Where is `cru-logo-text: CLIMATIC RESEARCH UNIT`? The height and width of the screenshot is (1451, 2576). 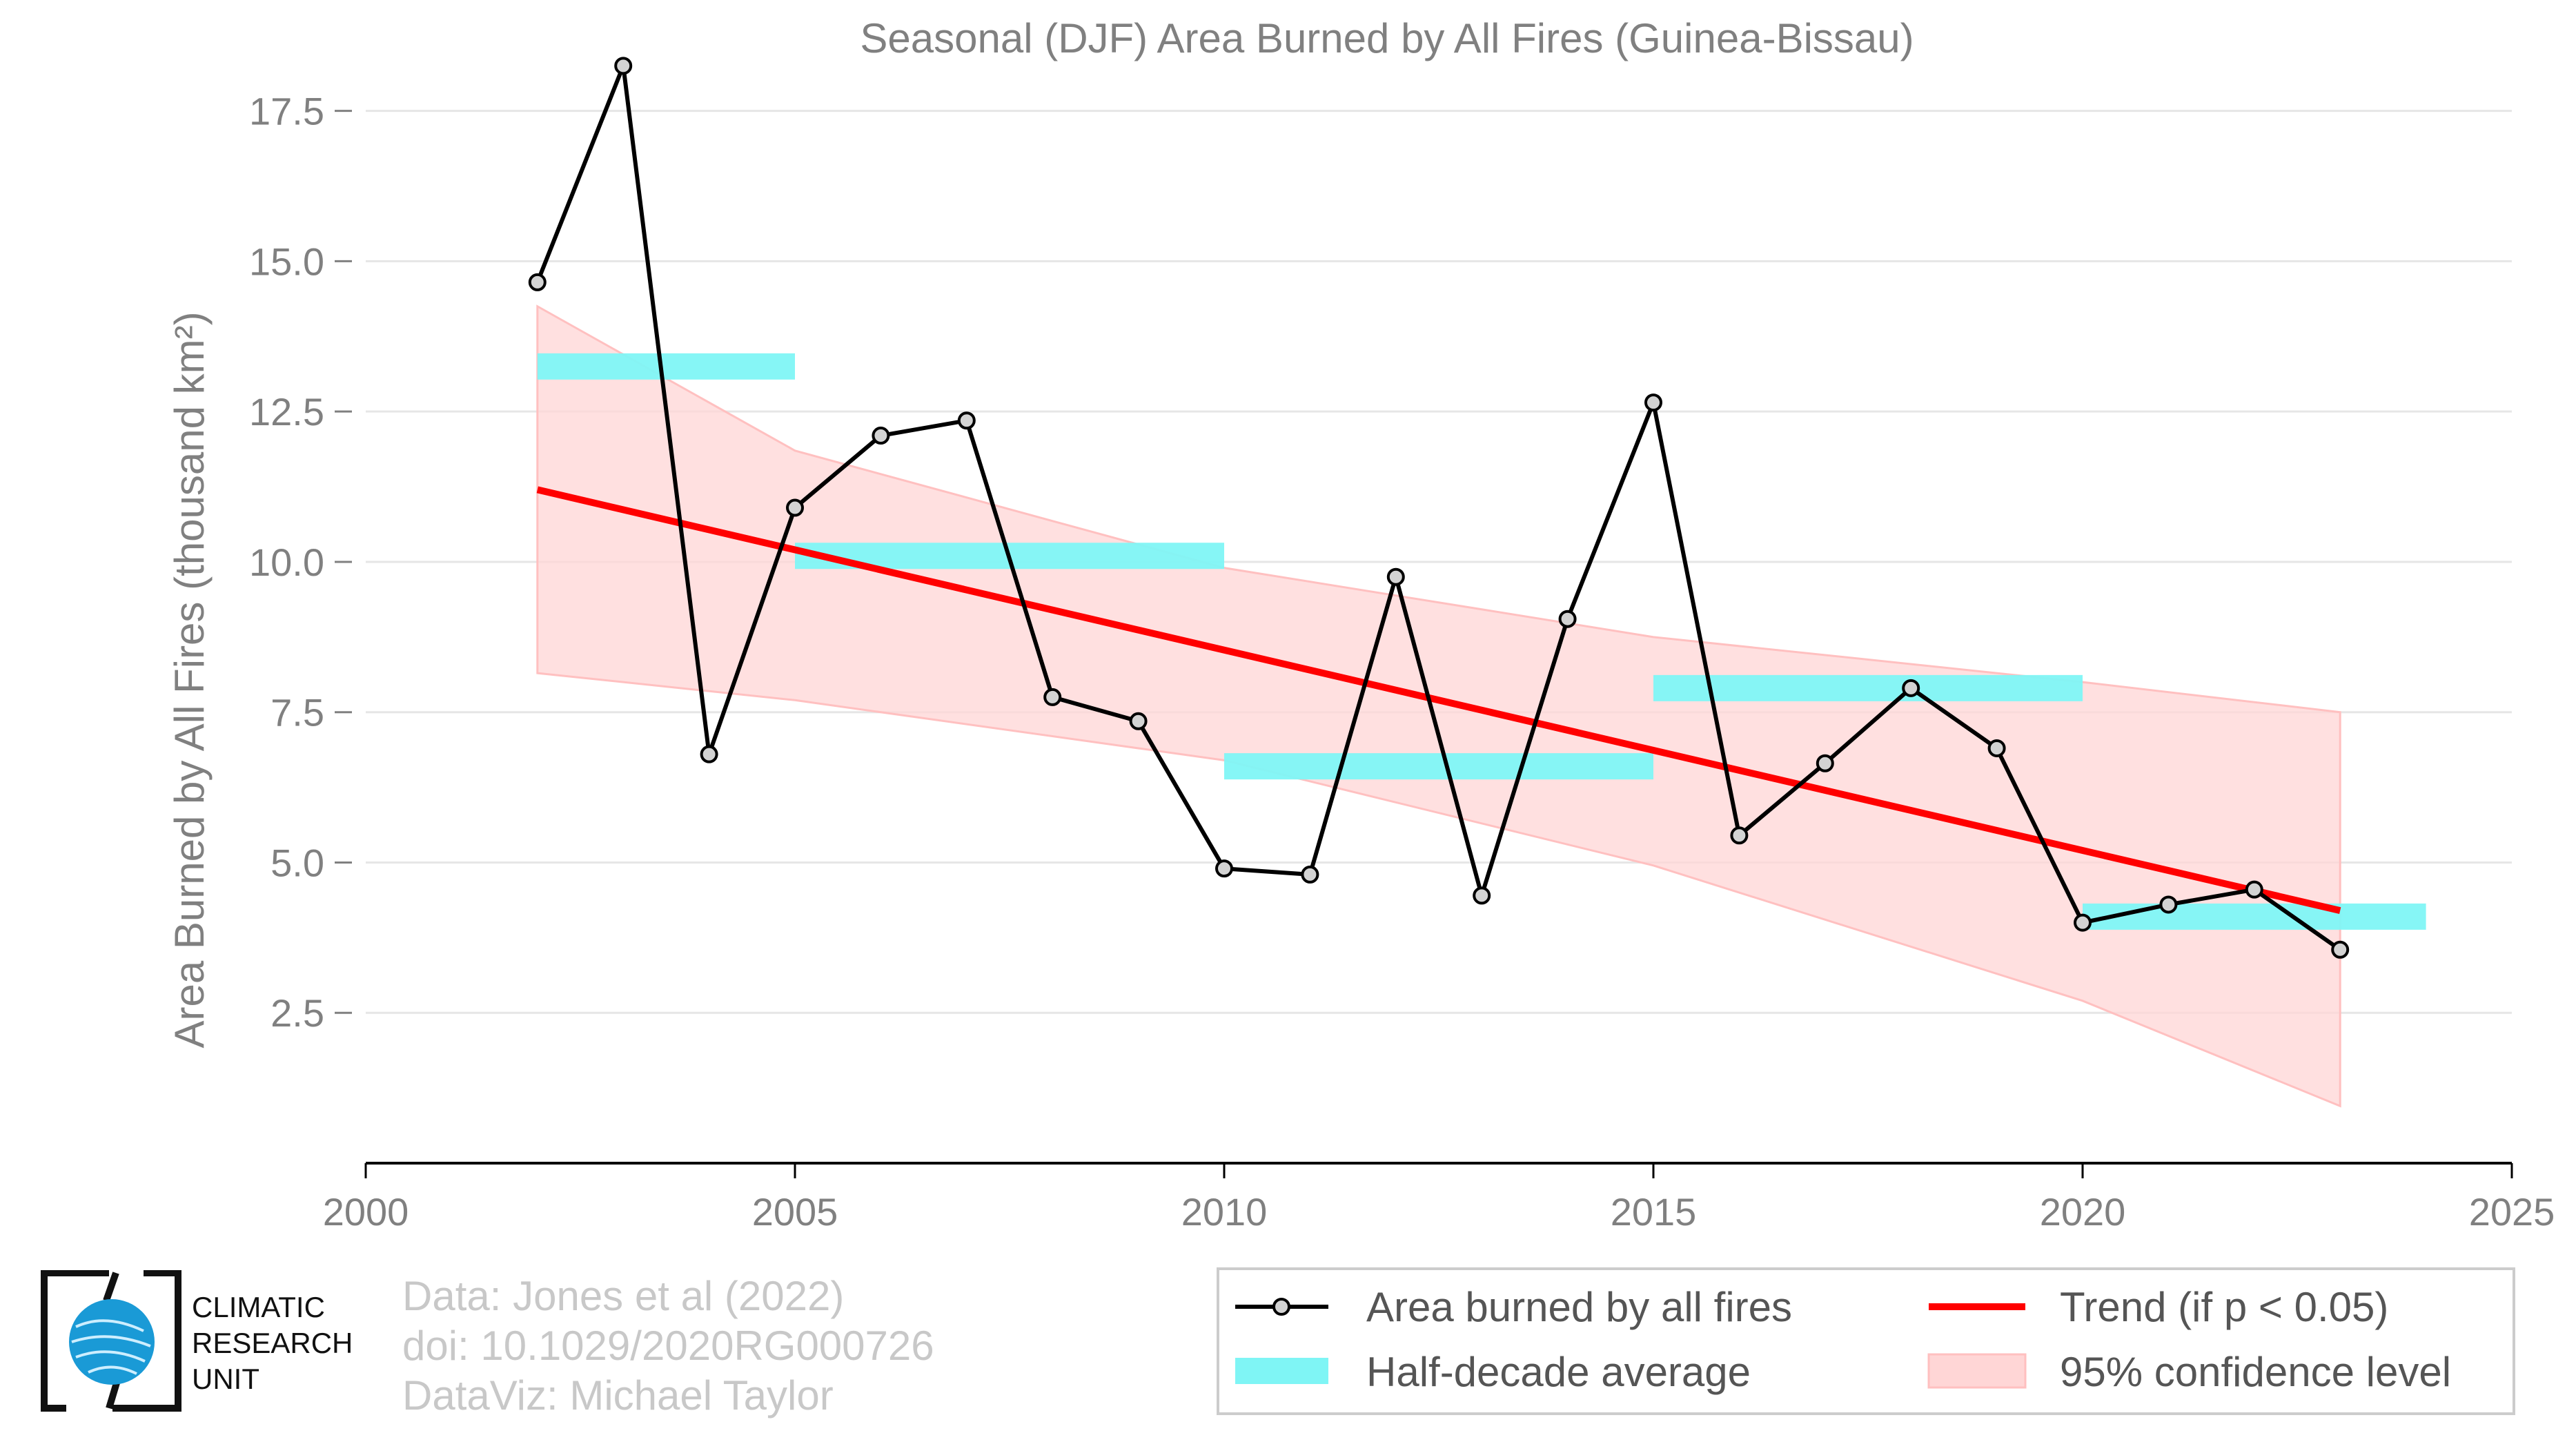
cru-logo-text: CLIMATIC RESEARCH UNIT is located at coordinates (272, 1343).